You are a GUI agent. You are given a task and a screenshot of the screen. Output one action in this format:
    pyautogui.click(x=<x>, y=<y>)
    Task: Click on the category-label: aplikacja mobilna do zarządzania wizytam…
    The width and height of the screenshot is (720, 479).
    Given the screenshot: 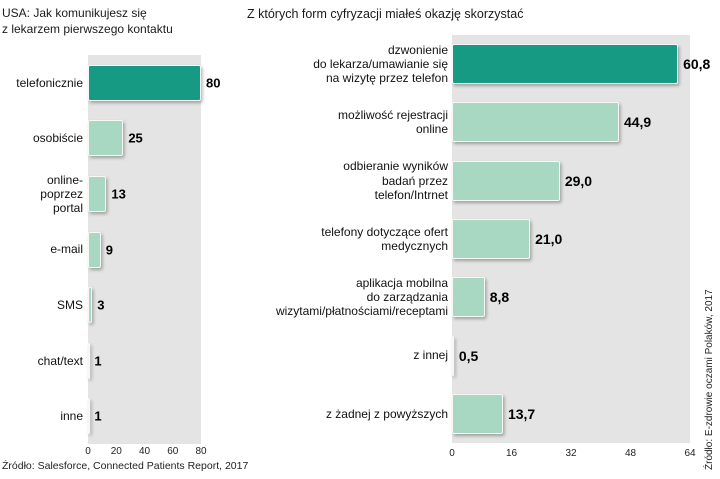 What is the action you would take?
    pyautogui.click(x=361, y=297)
    